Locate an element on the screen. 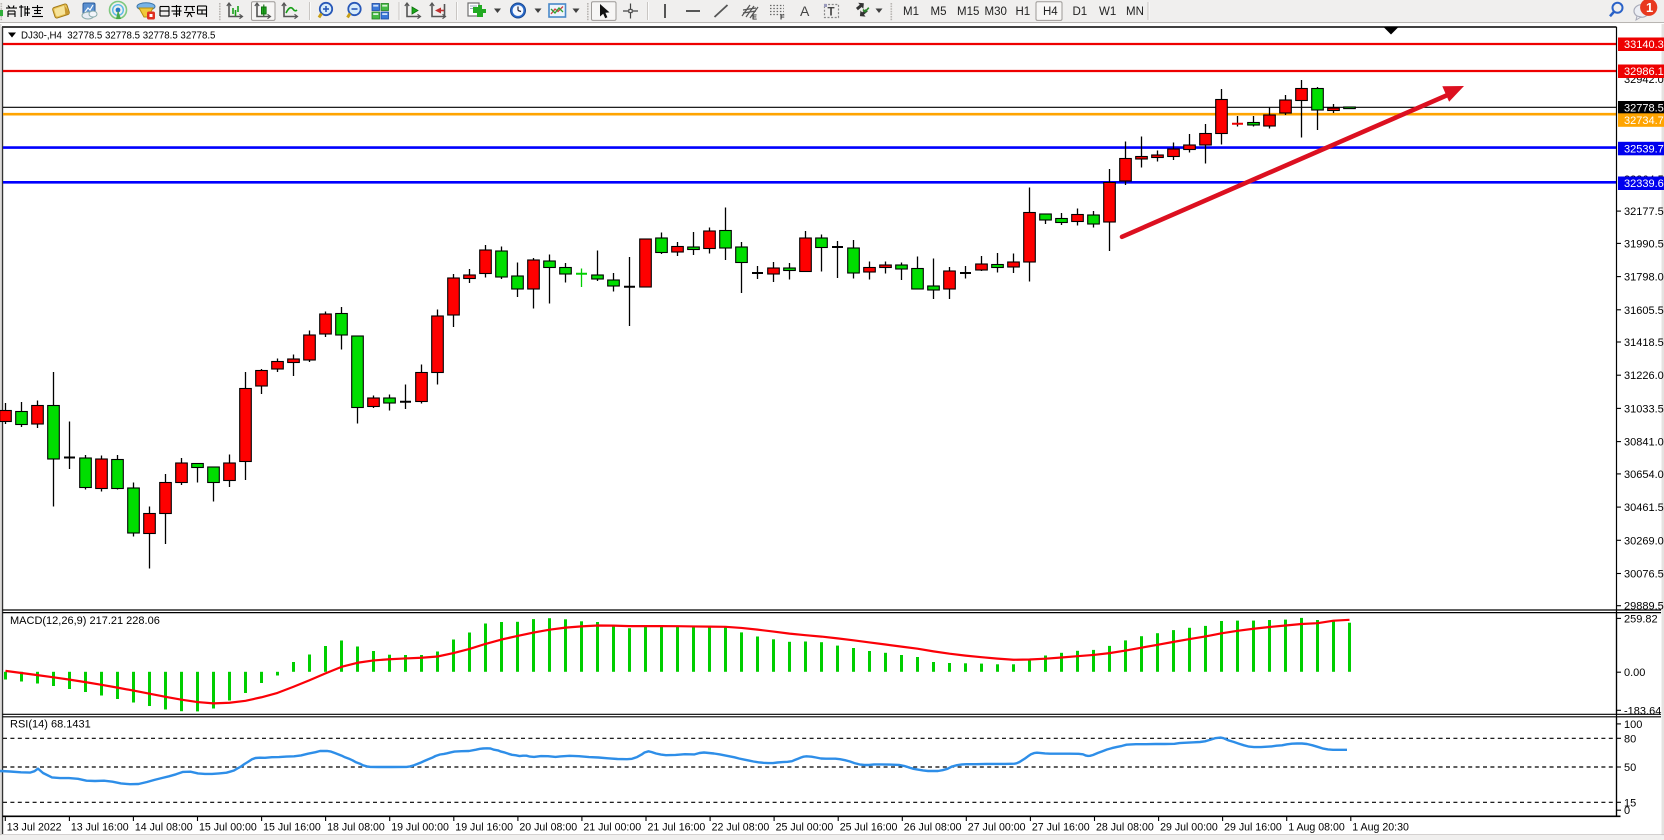  svg-text: 27 Jul 16:00 is located at coordinates (1061, 828).